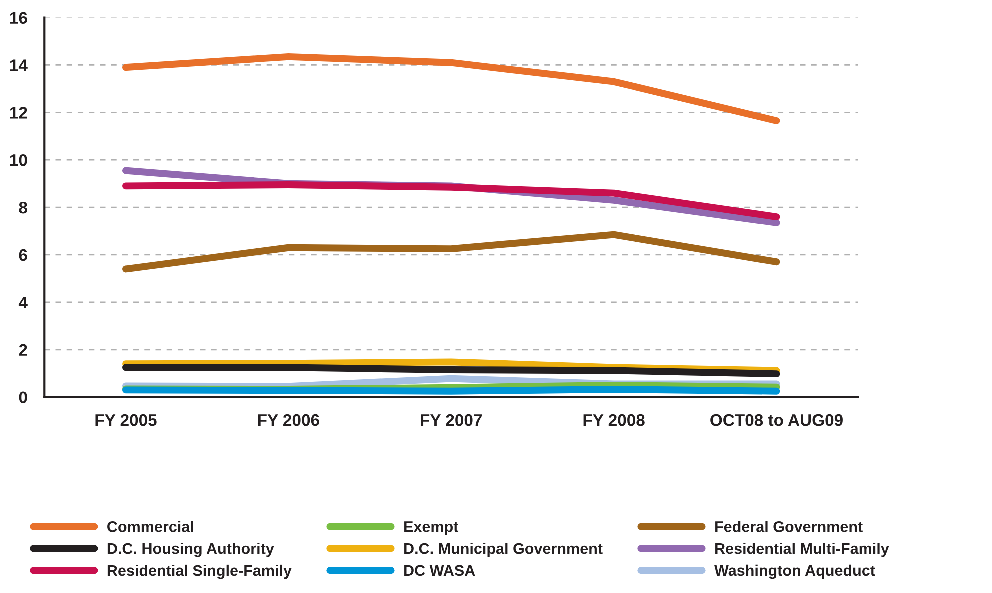  Describe the element at coordinates (19, 160) in the screenshot. I see `y-tick-label: 10` at that location.